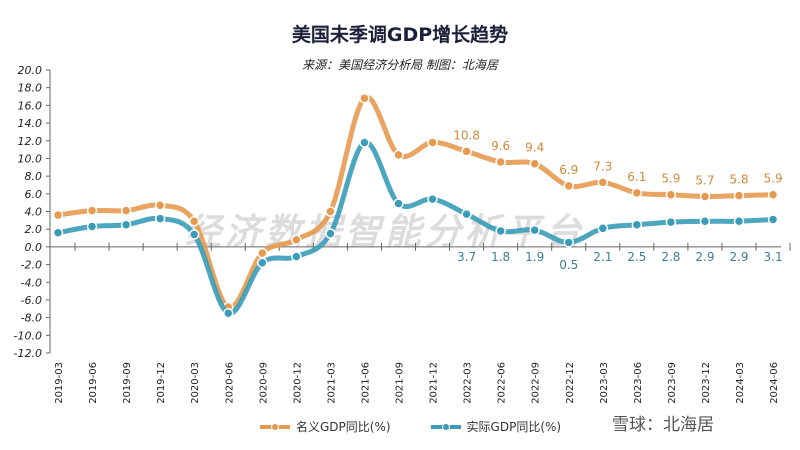 This screenshot has width=800, height=450. I want to click on x-tick-label: 2020-03, so click(195, 383).